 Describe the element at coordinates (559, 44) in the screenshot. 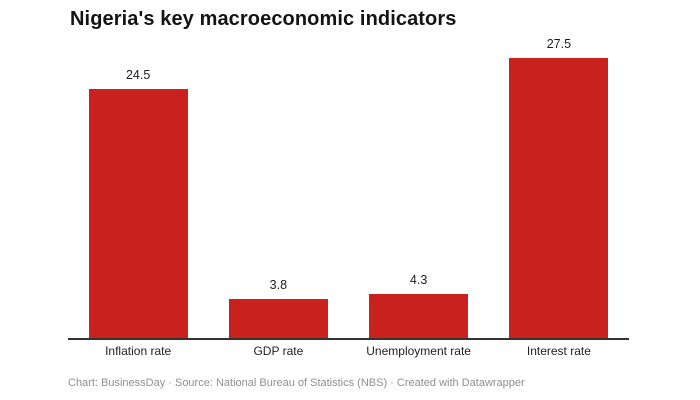

I see `bar-value-label: 27.5` at that location.